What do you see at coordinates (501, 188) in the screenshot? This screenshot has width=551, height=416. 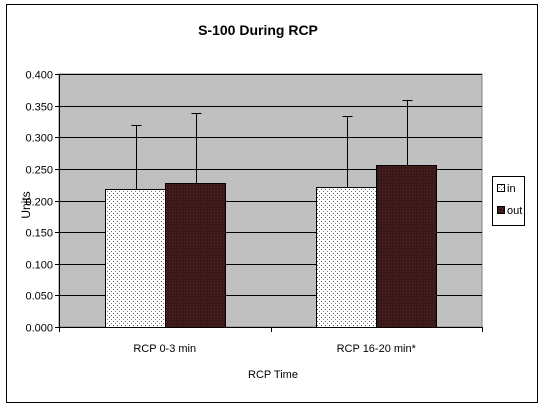 I see `legend-swatch-in` at bounding box center [501, 188].